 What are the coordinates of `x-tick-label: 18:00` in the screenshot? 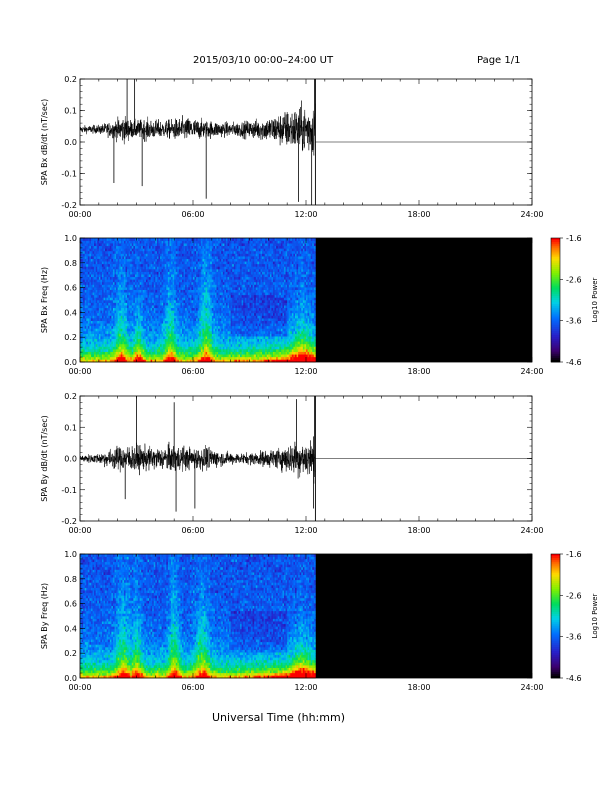 It's located at (418, 214).